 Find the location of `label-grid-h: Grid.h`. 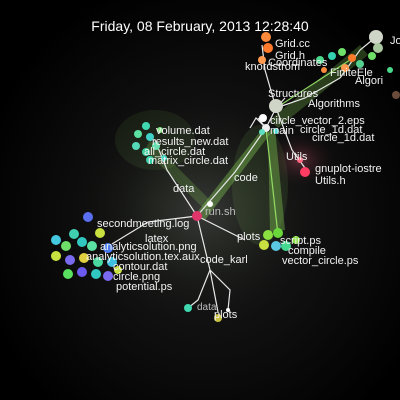

label-grid-h: Grid.h is located at coordinates (290, 56).